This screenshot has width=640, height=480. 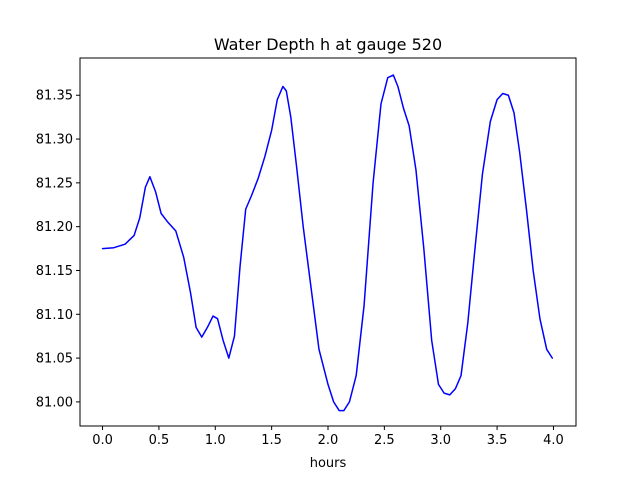 What do you see at coordinates (54, 183) in the screenshot?
I see `y-tick-label: 81.25` at bounding box center [54, 183].